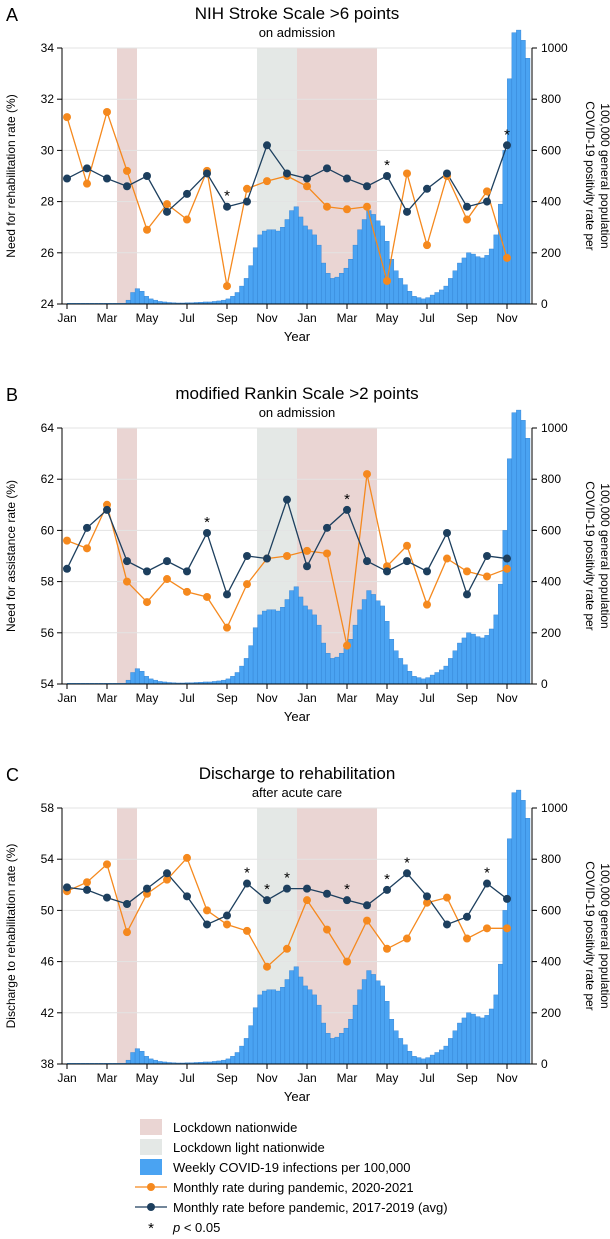  What do you see at coordinates (48, 633) in the screenshot?
I see `y-tick-label: 56` at bounding box center [48, 633].